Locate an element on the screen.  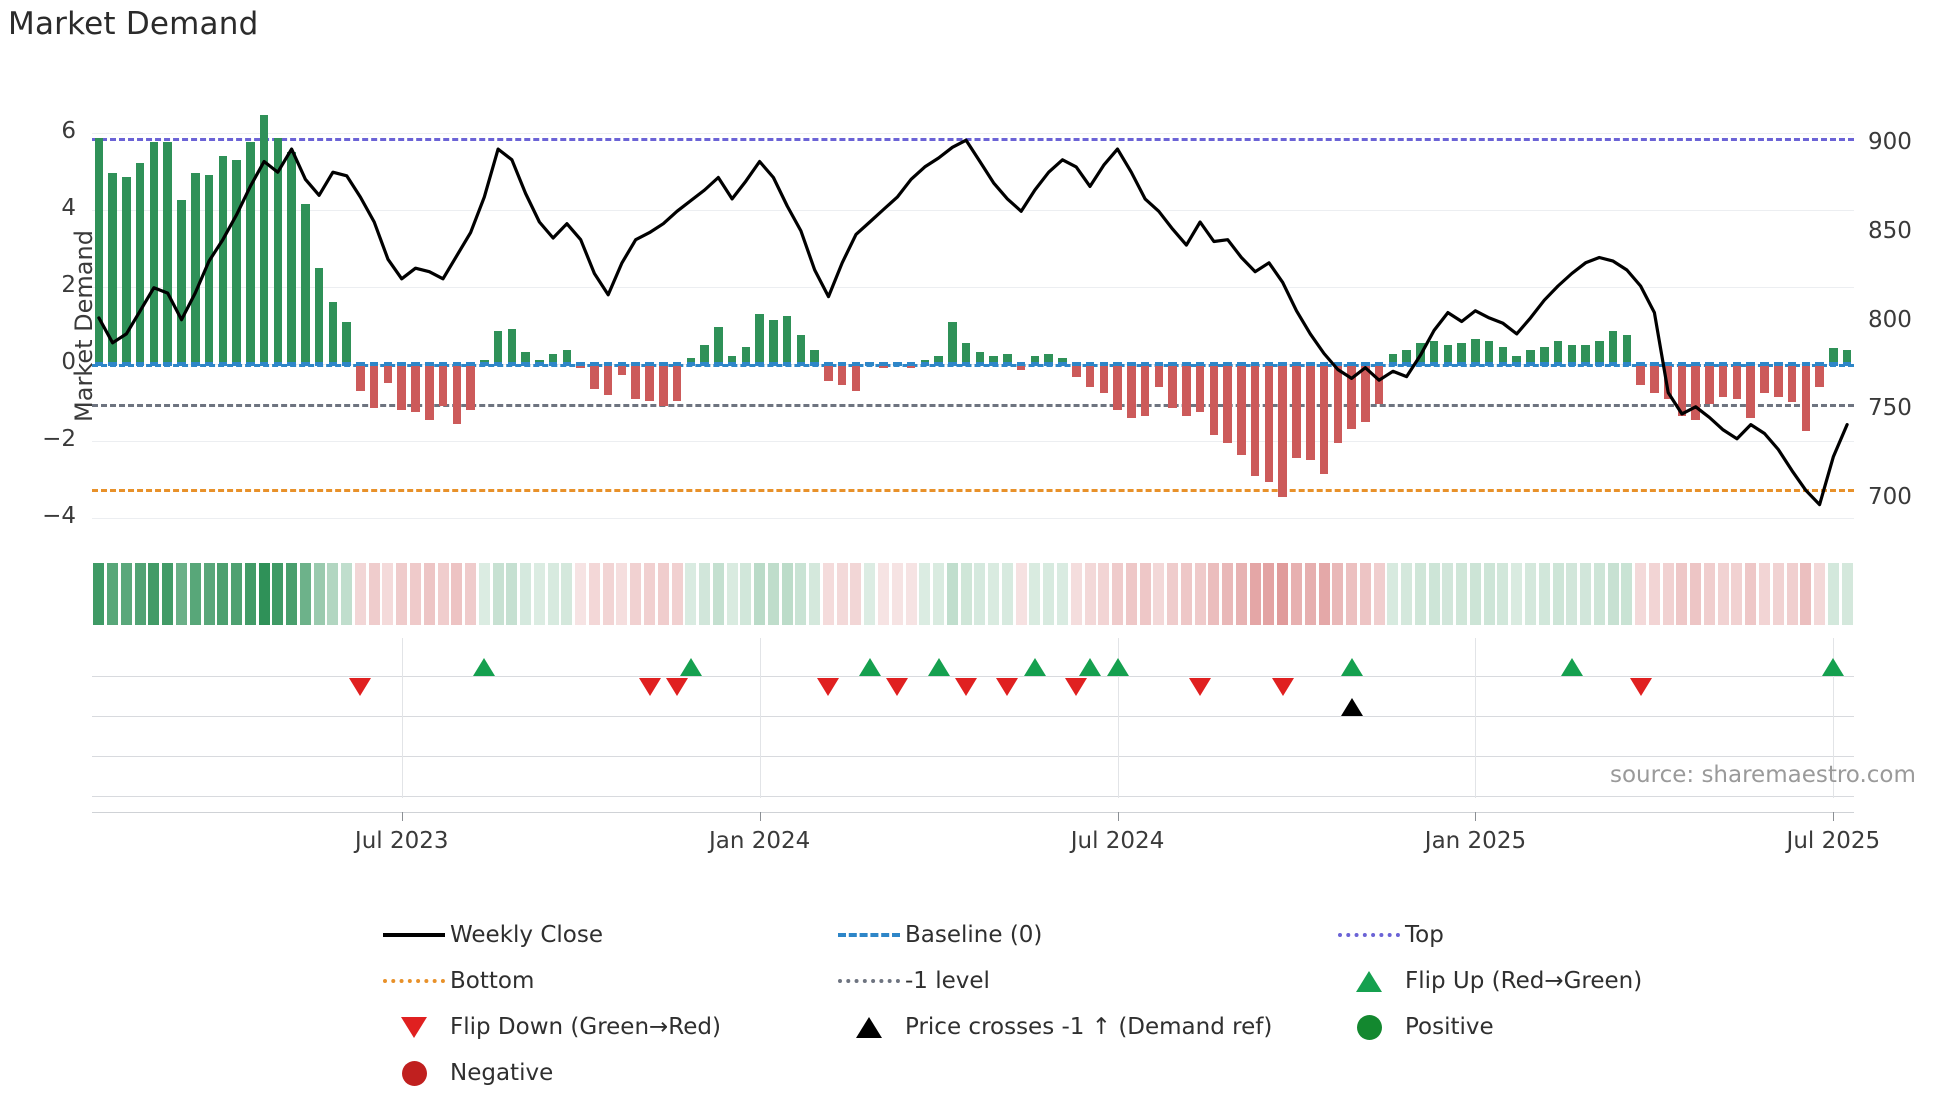
legend-item: -1 level is located at coordinates (1083, 981).